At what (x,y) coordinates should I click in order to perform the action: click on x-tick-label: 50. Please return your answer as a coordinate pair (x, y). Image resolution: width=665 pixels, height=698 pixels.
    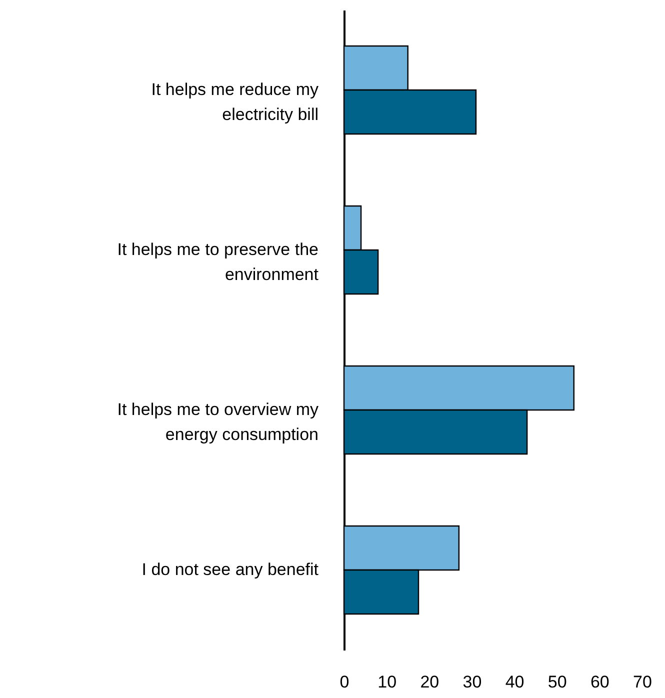
    Looking at the image, I should click on (557, 682).